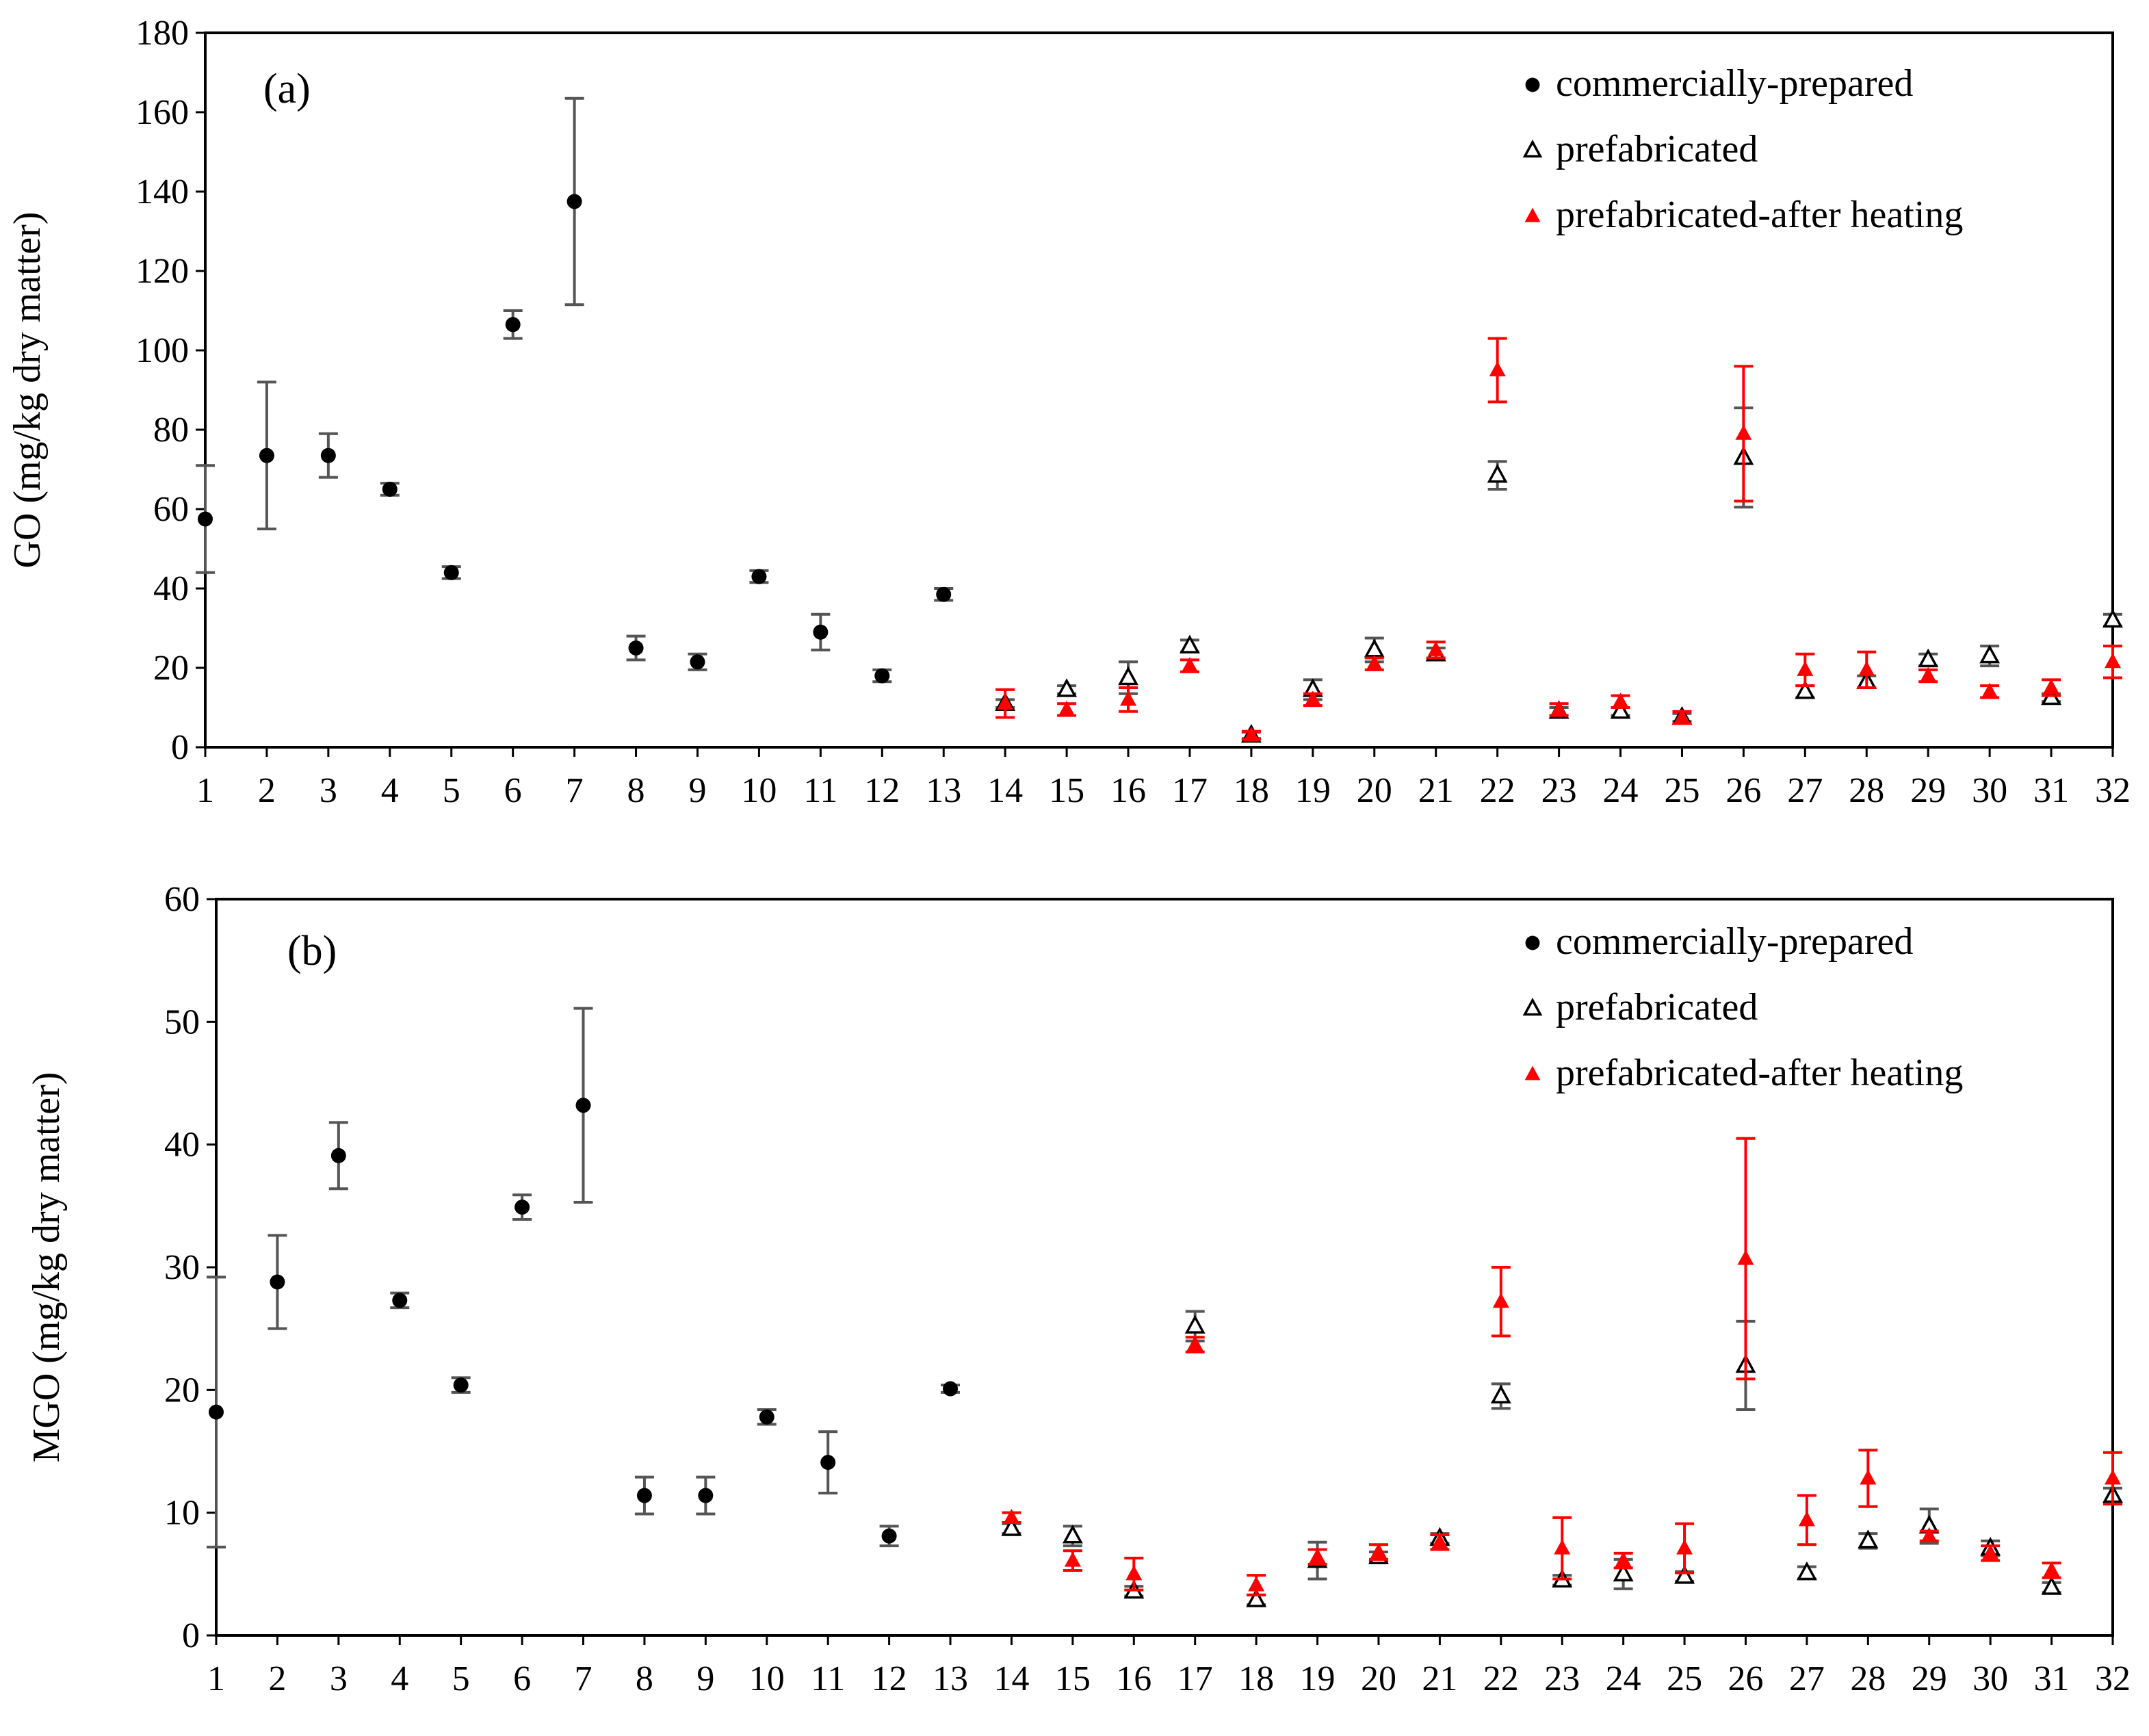 The image size is (2149, 1736). What do you see at coordinates (1313, 790) in the screenshot?
I see `x-tick-label: 19` at bounding box center [1313, 790].